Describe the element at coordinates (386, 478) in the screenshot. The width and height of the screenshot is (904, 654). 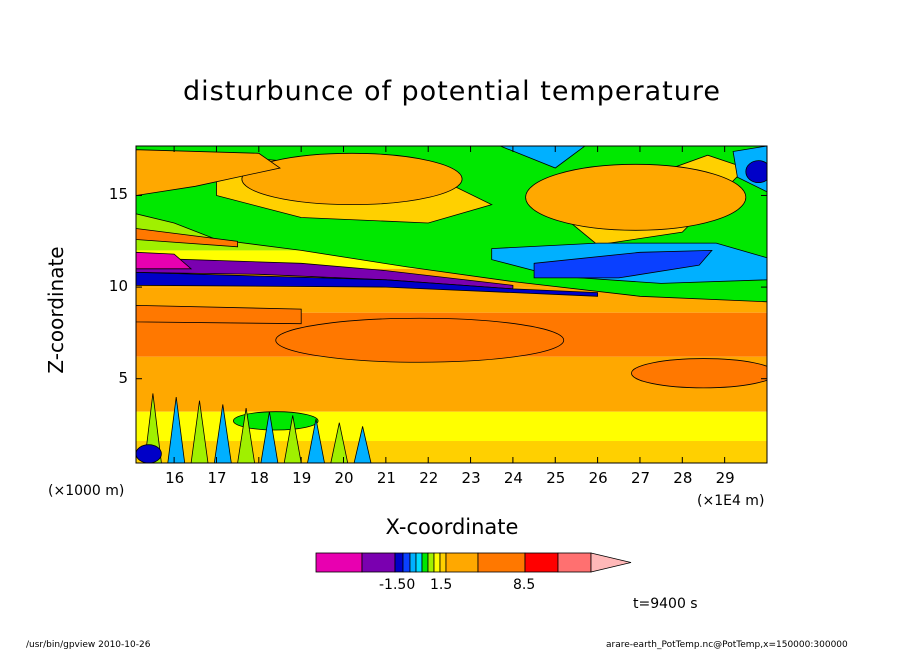
I see `x-tick-label-21: 21` at that location.